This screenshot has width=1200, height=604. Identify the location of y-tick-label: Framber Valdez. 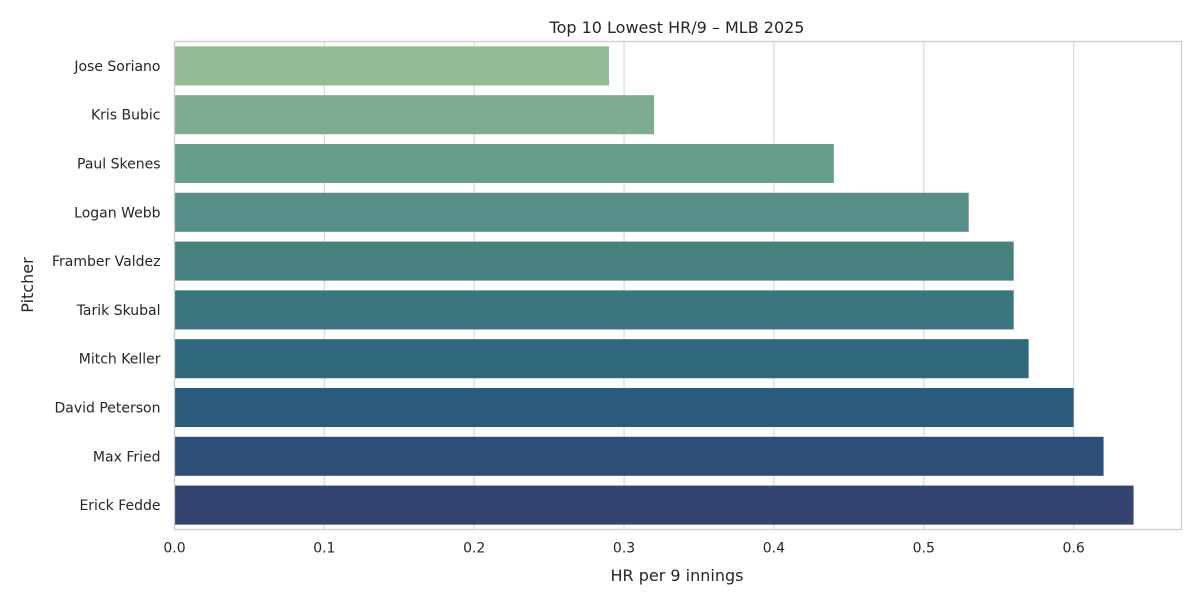
(106, 262).